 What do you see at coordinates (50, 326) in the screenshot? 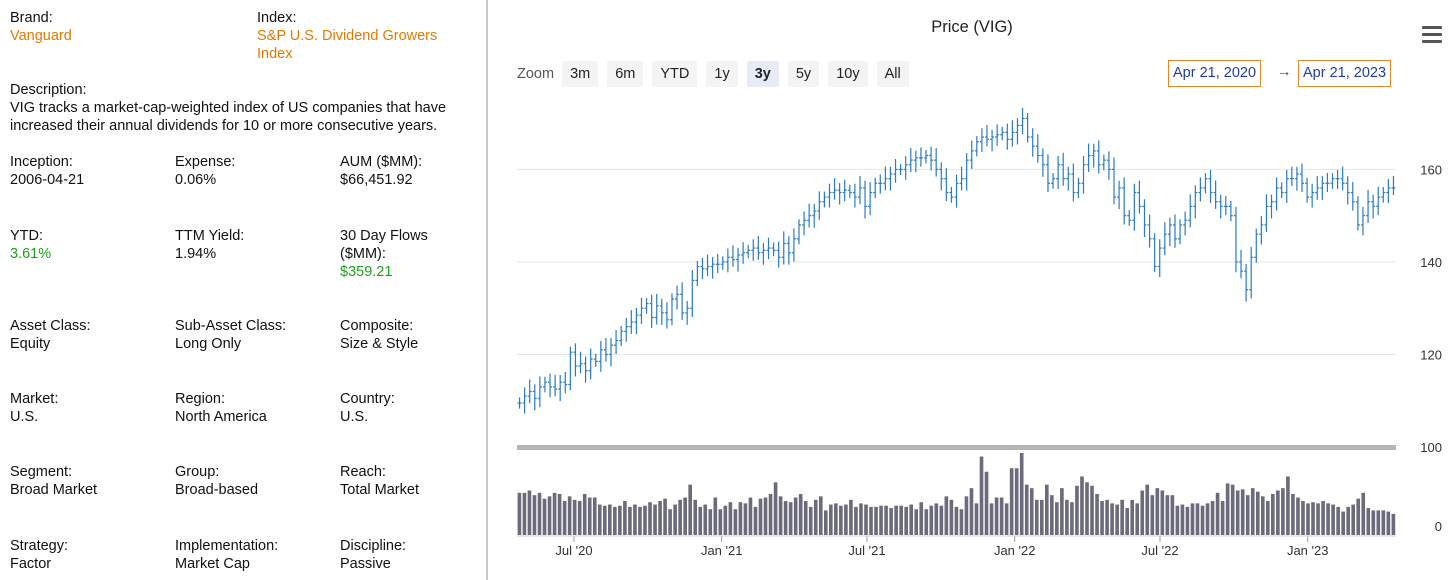
I see `asset-class-label: Asset Class:` at bounding box center [50, 326].